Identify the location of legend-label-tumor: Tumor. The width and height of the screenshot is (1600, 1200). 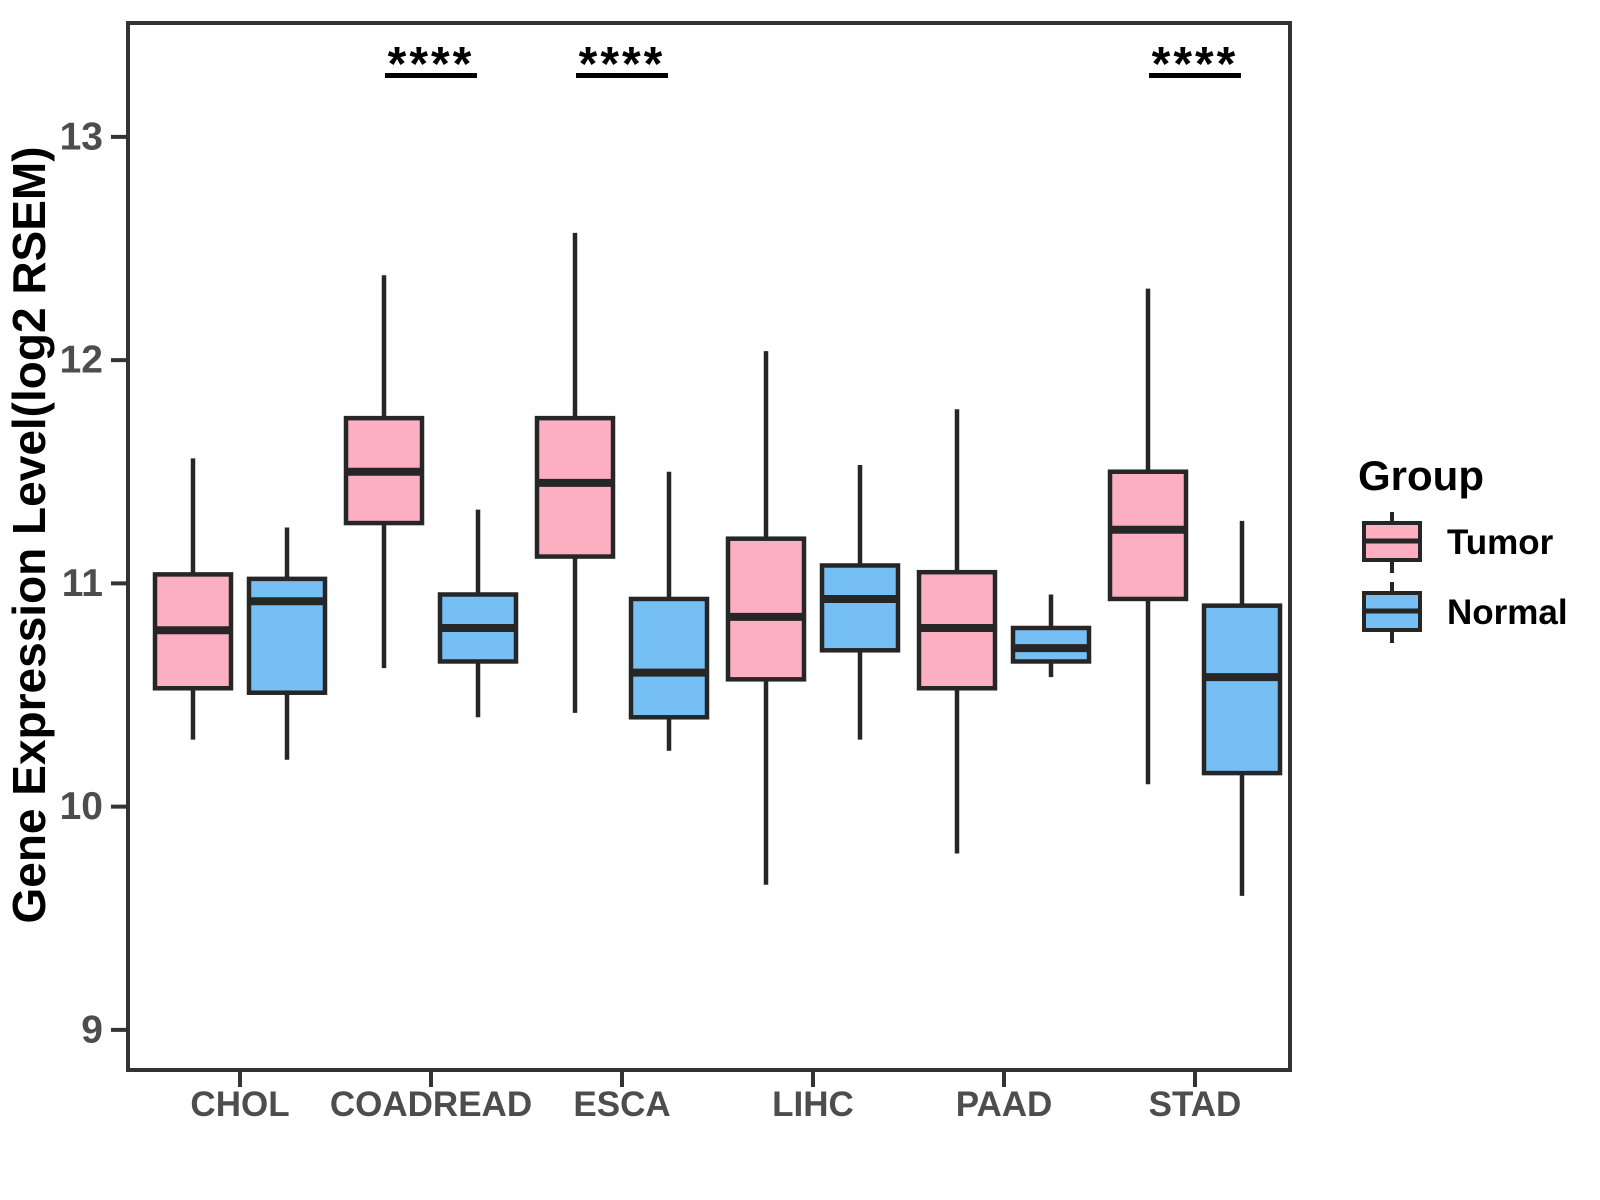
(1500, 542).